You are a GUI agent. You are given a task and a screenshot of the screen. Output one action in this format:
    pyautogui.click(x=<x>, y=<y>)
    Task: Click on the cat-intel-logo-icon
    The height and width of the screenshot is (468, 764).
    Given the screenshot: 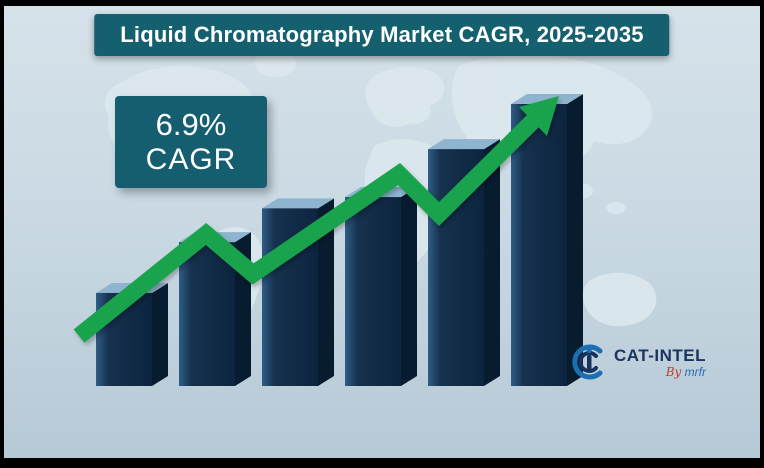 What is the action you would take?
    pyautogui.click(x=587, y=362)
    